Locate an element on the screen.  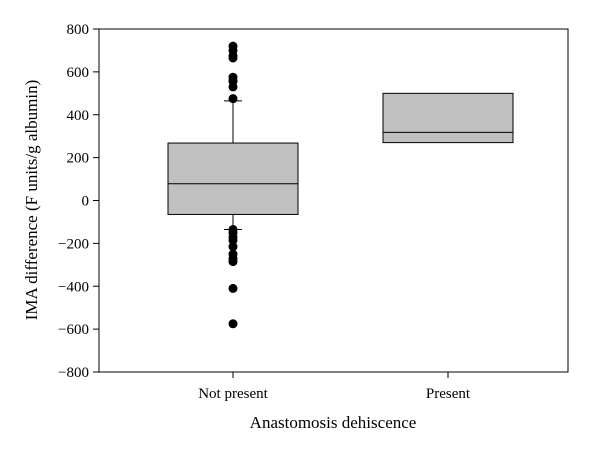
y-tick-label: −600 is located at coordinates (73, 330).